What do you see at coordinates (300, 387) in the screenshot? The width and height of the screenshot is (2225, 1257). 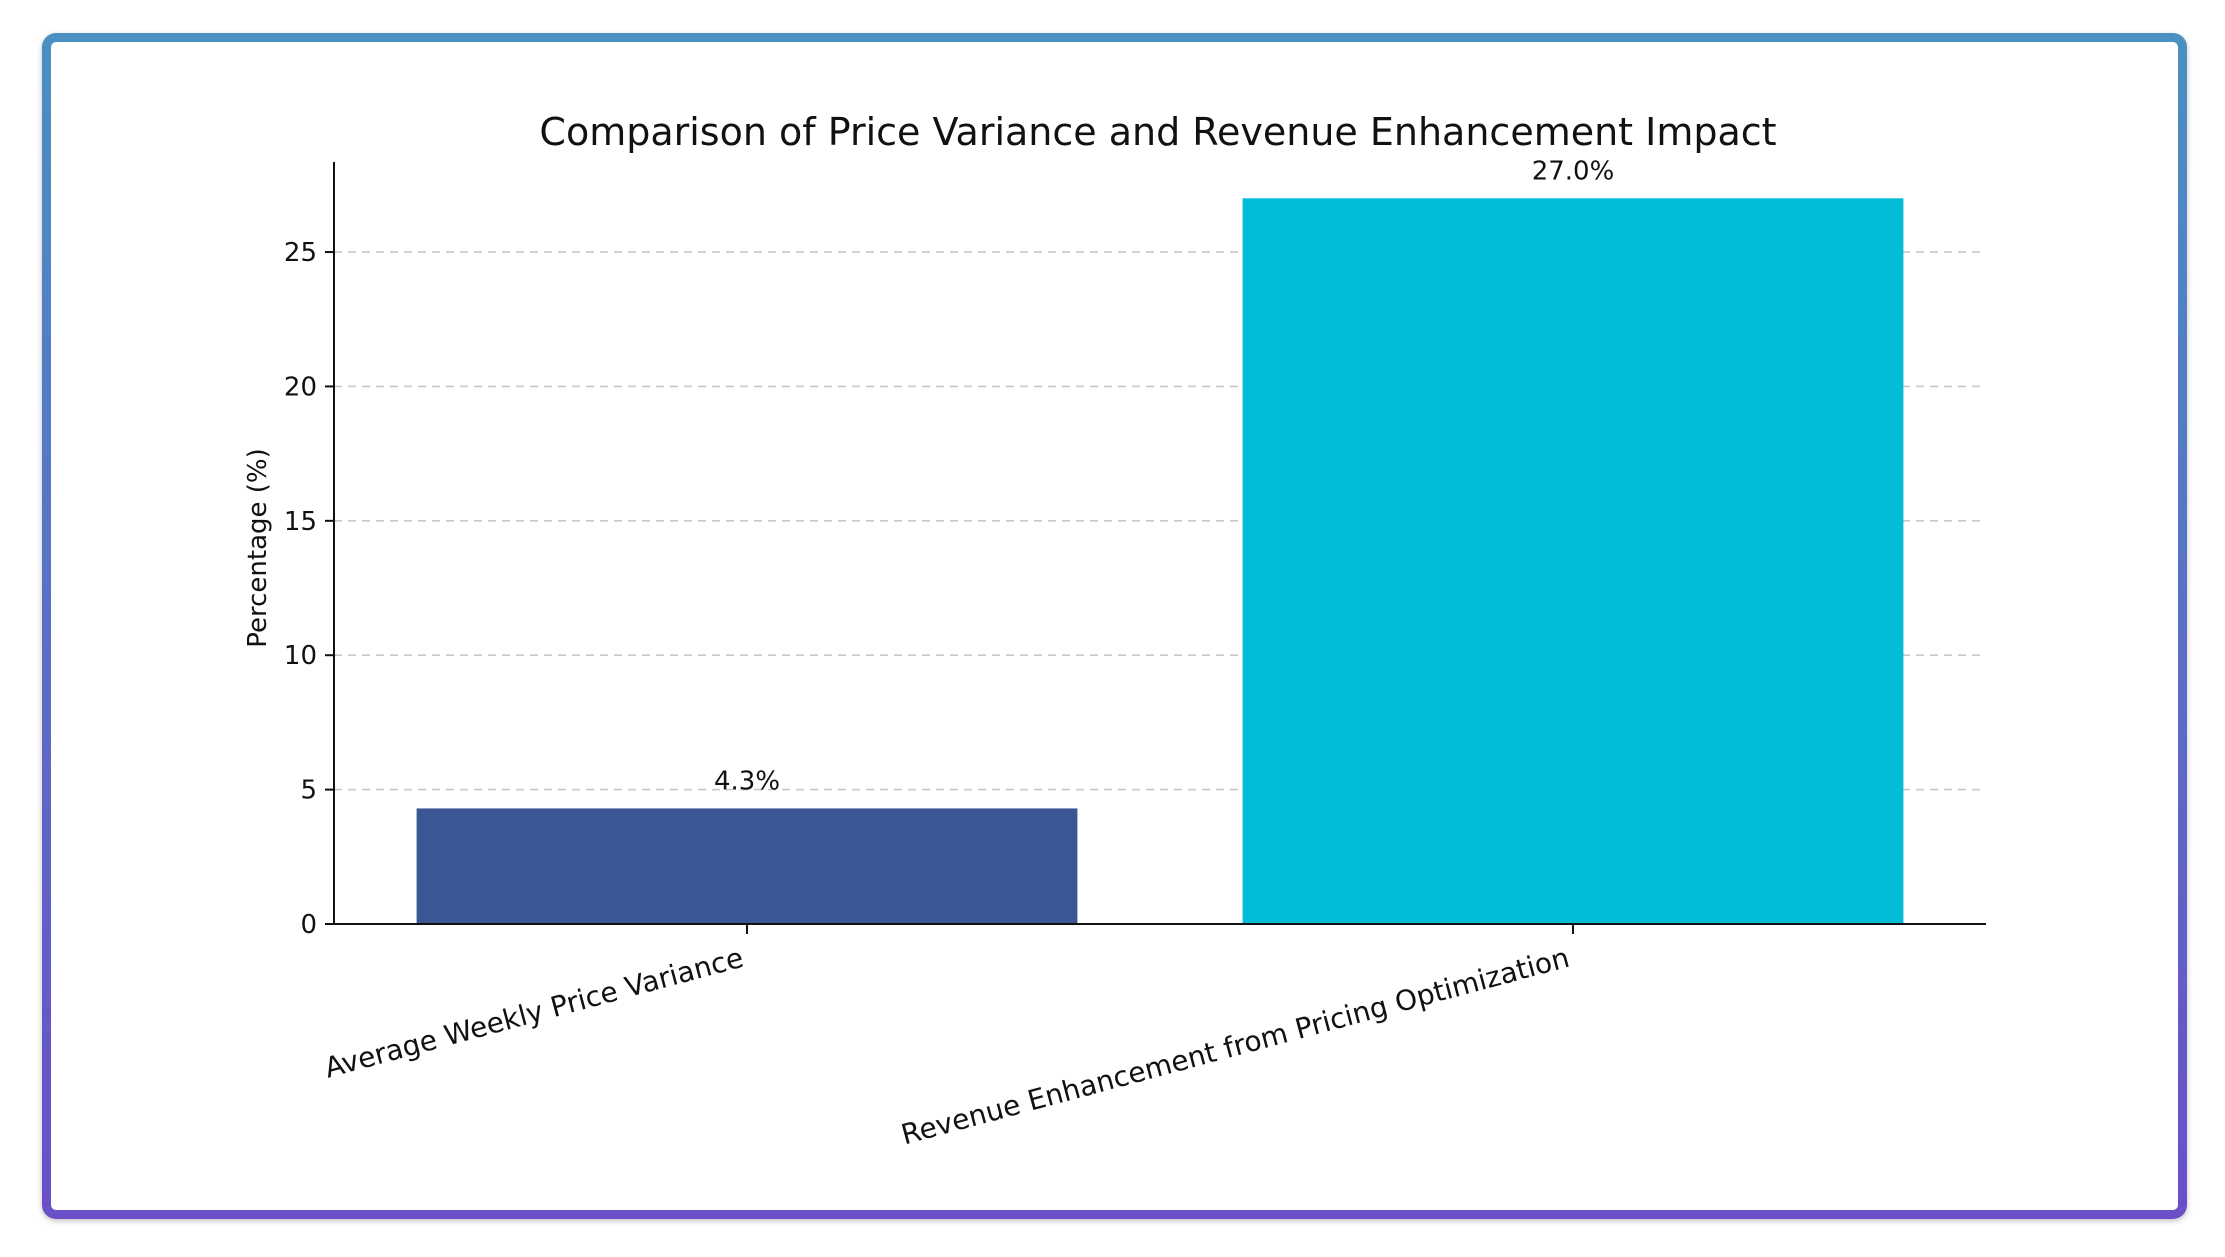 I see `y-tick-label: 20` at bounding box center [300, 387].